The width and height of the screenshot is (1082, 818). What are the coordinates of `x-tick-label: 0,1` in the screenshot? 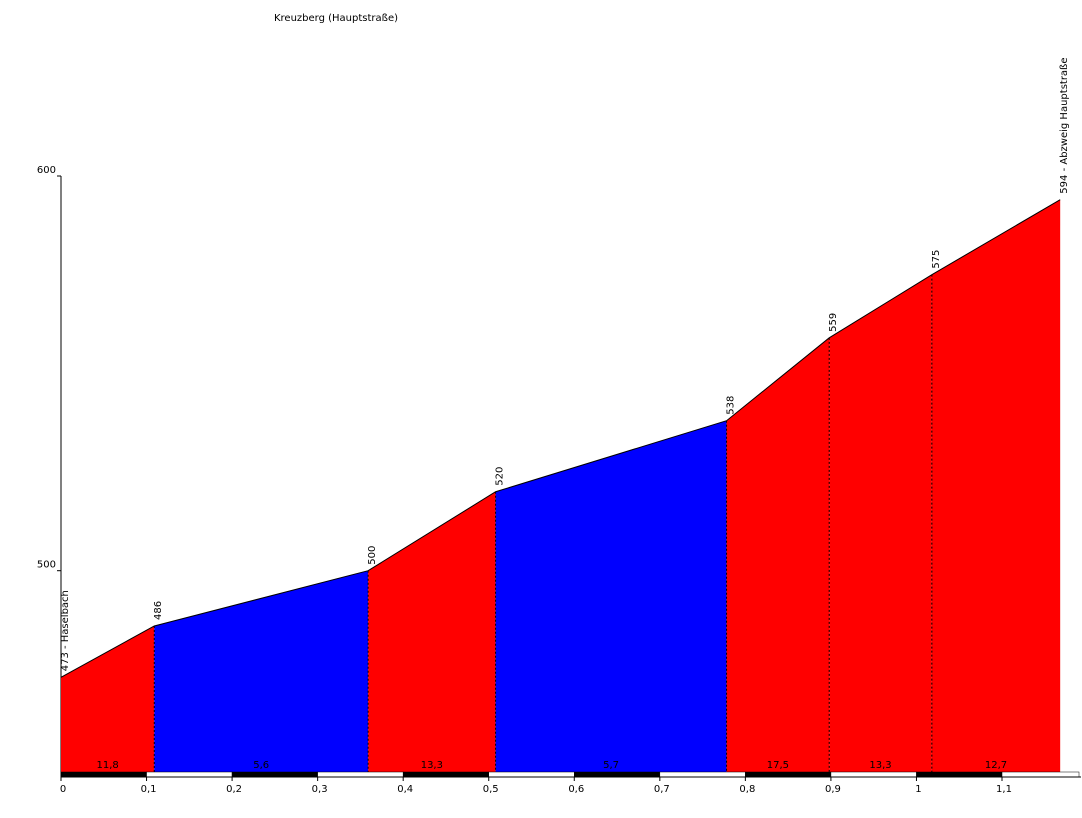 It's located at (149, 789).